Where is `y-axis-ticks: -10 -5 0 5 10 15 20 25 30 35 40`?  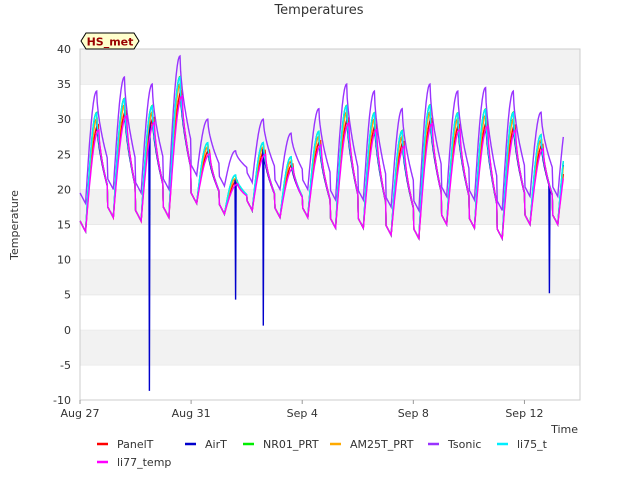
y-axis-ticks: -10 -5 0 5 10 15 20 25 30 35 40 is located at coordinates (62, 225).